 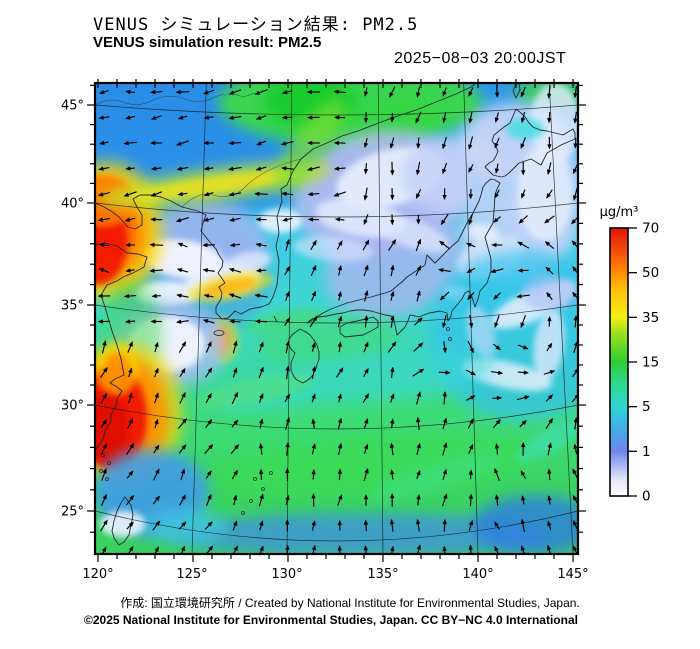 I want to click on lon-label: 120°, so click(x=97, y=574).